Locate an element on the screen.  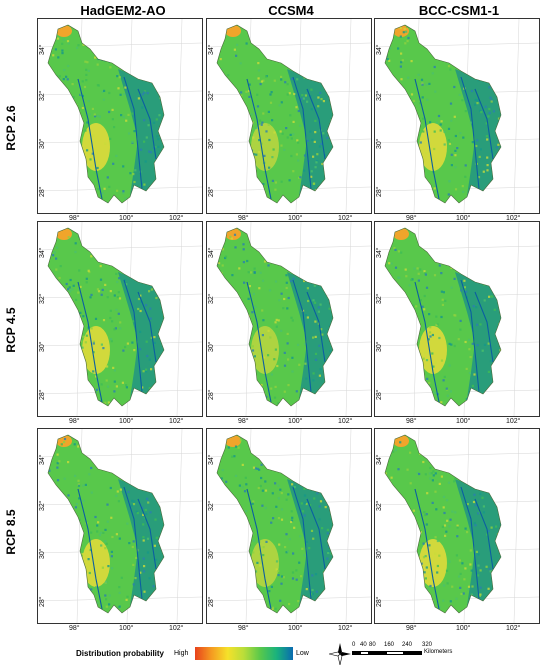
column-title-ccsm4: CCSM4 is located at coordinates (291, 10).